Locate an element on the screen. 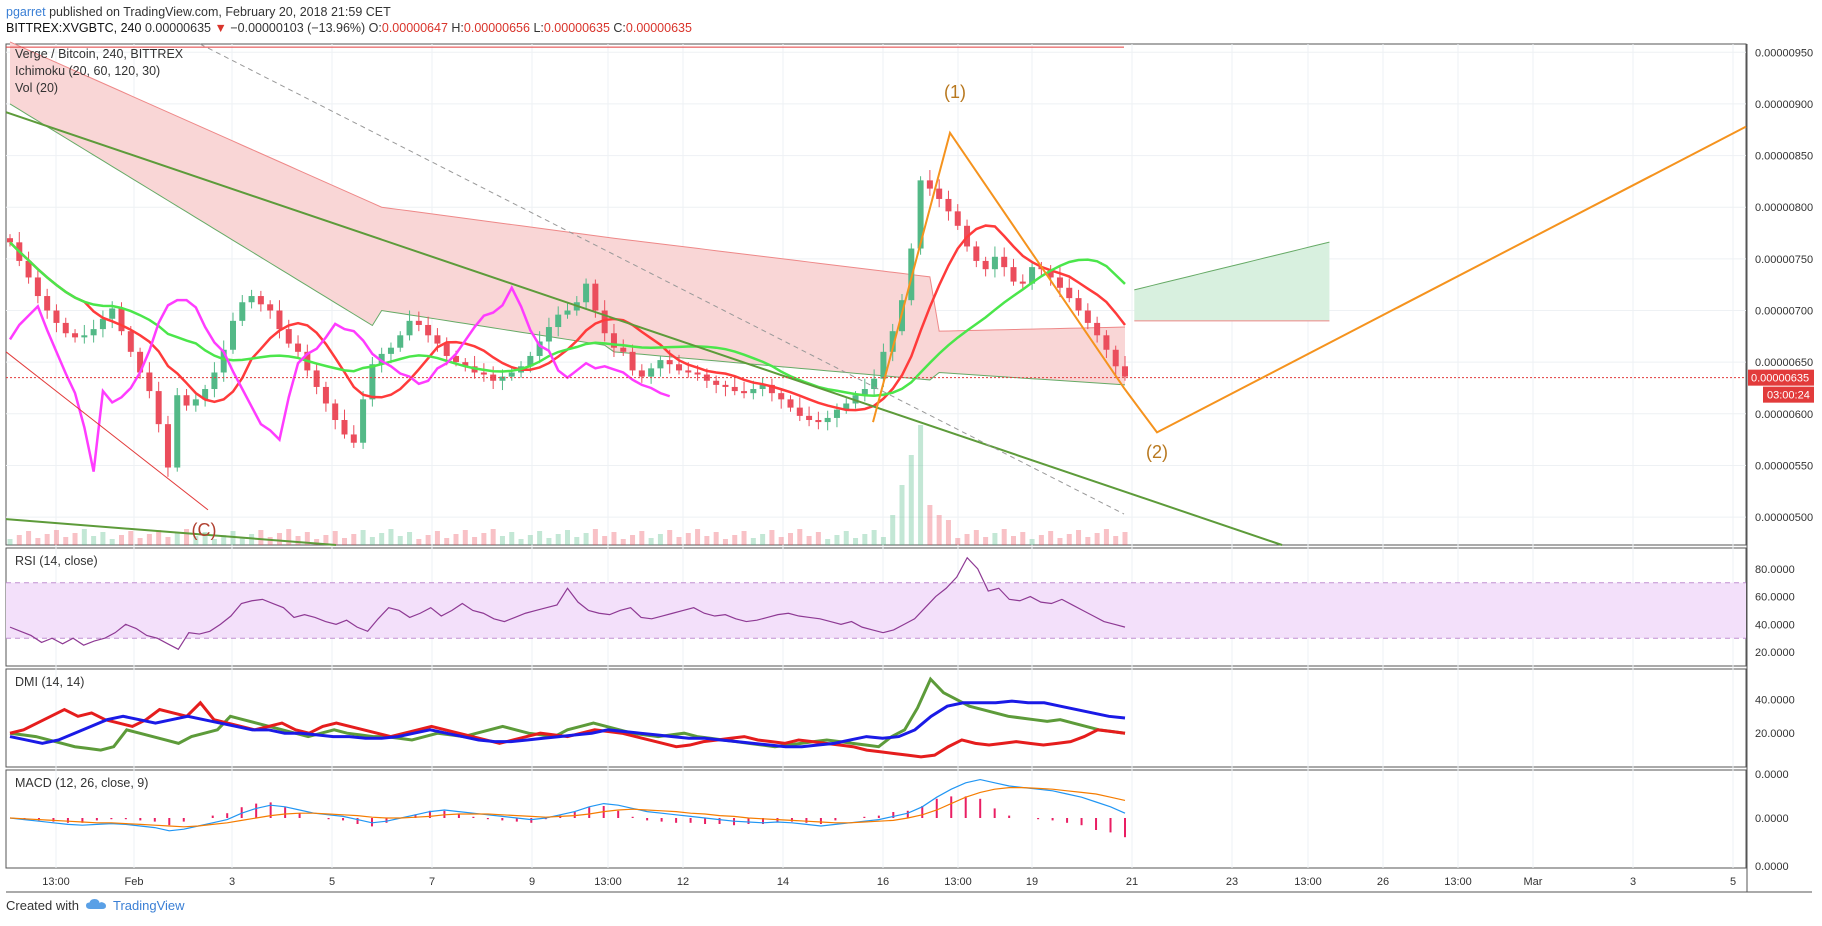 This screenshot has height=926, width=1822. price-tick-label: 0.00000950 is located at coordinates (1784, 53).